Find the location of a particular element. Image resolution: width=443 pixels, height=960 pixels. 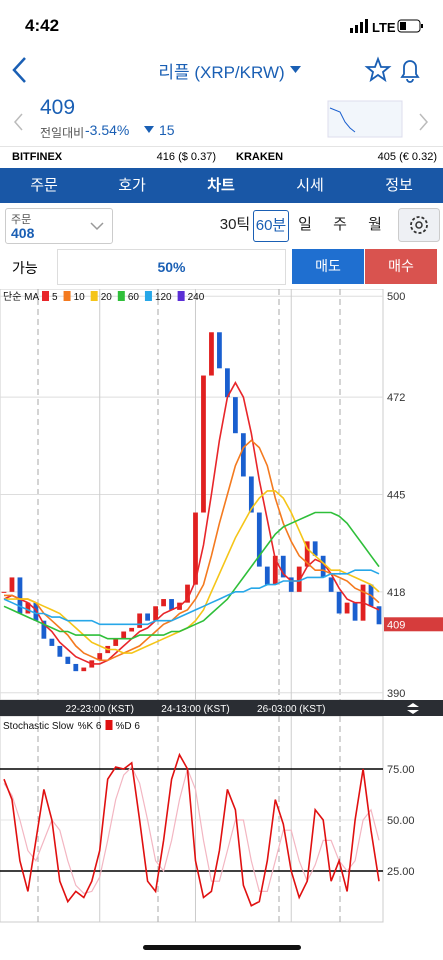

last-price-label: 409 is located at coordinates (396, 625).